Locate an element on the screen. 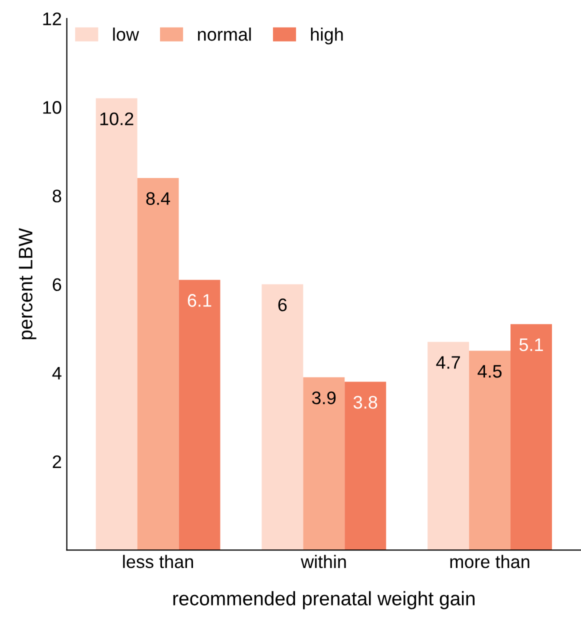  y-tick-label: 8 is located at coordinates (57, 196).